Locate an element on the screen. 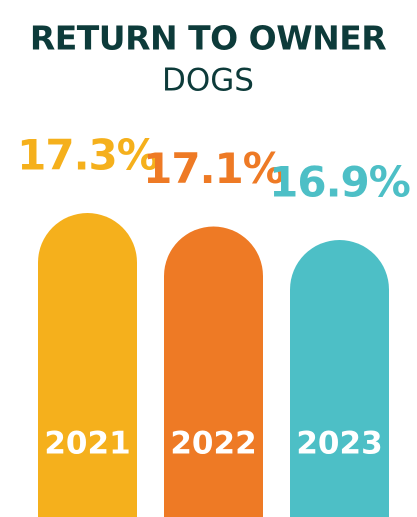 The width and height of the screenshot is (417, 517). value-label: 16.9% is located at coordinates (339, 182).